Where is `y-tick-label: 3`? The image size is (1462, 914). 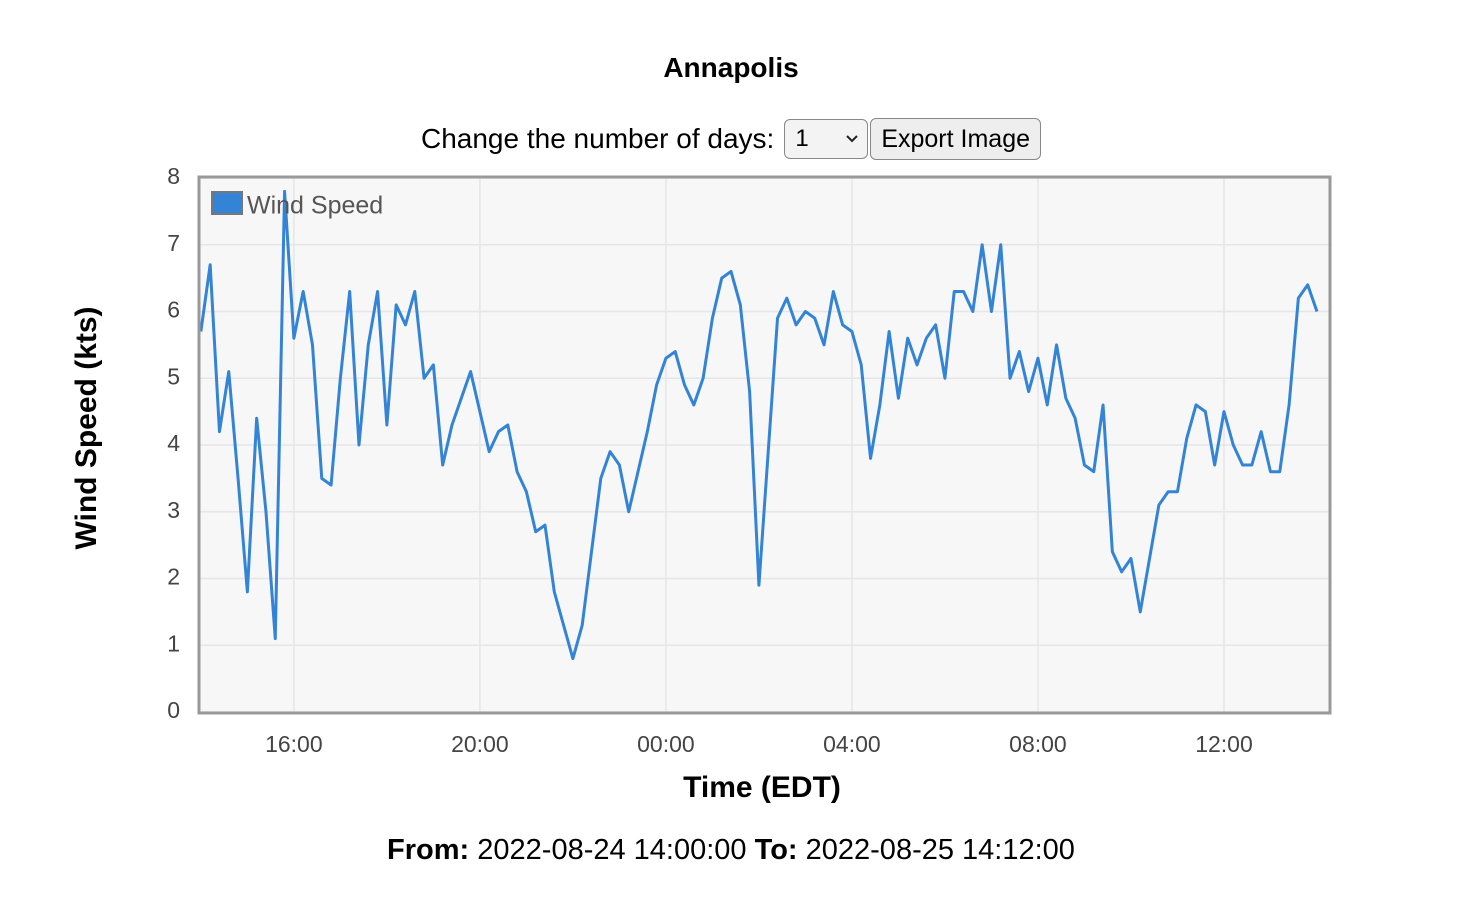 y-tick-label: 3 is located at coordinates (173, 510).